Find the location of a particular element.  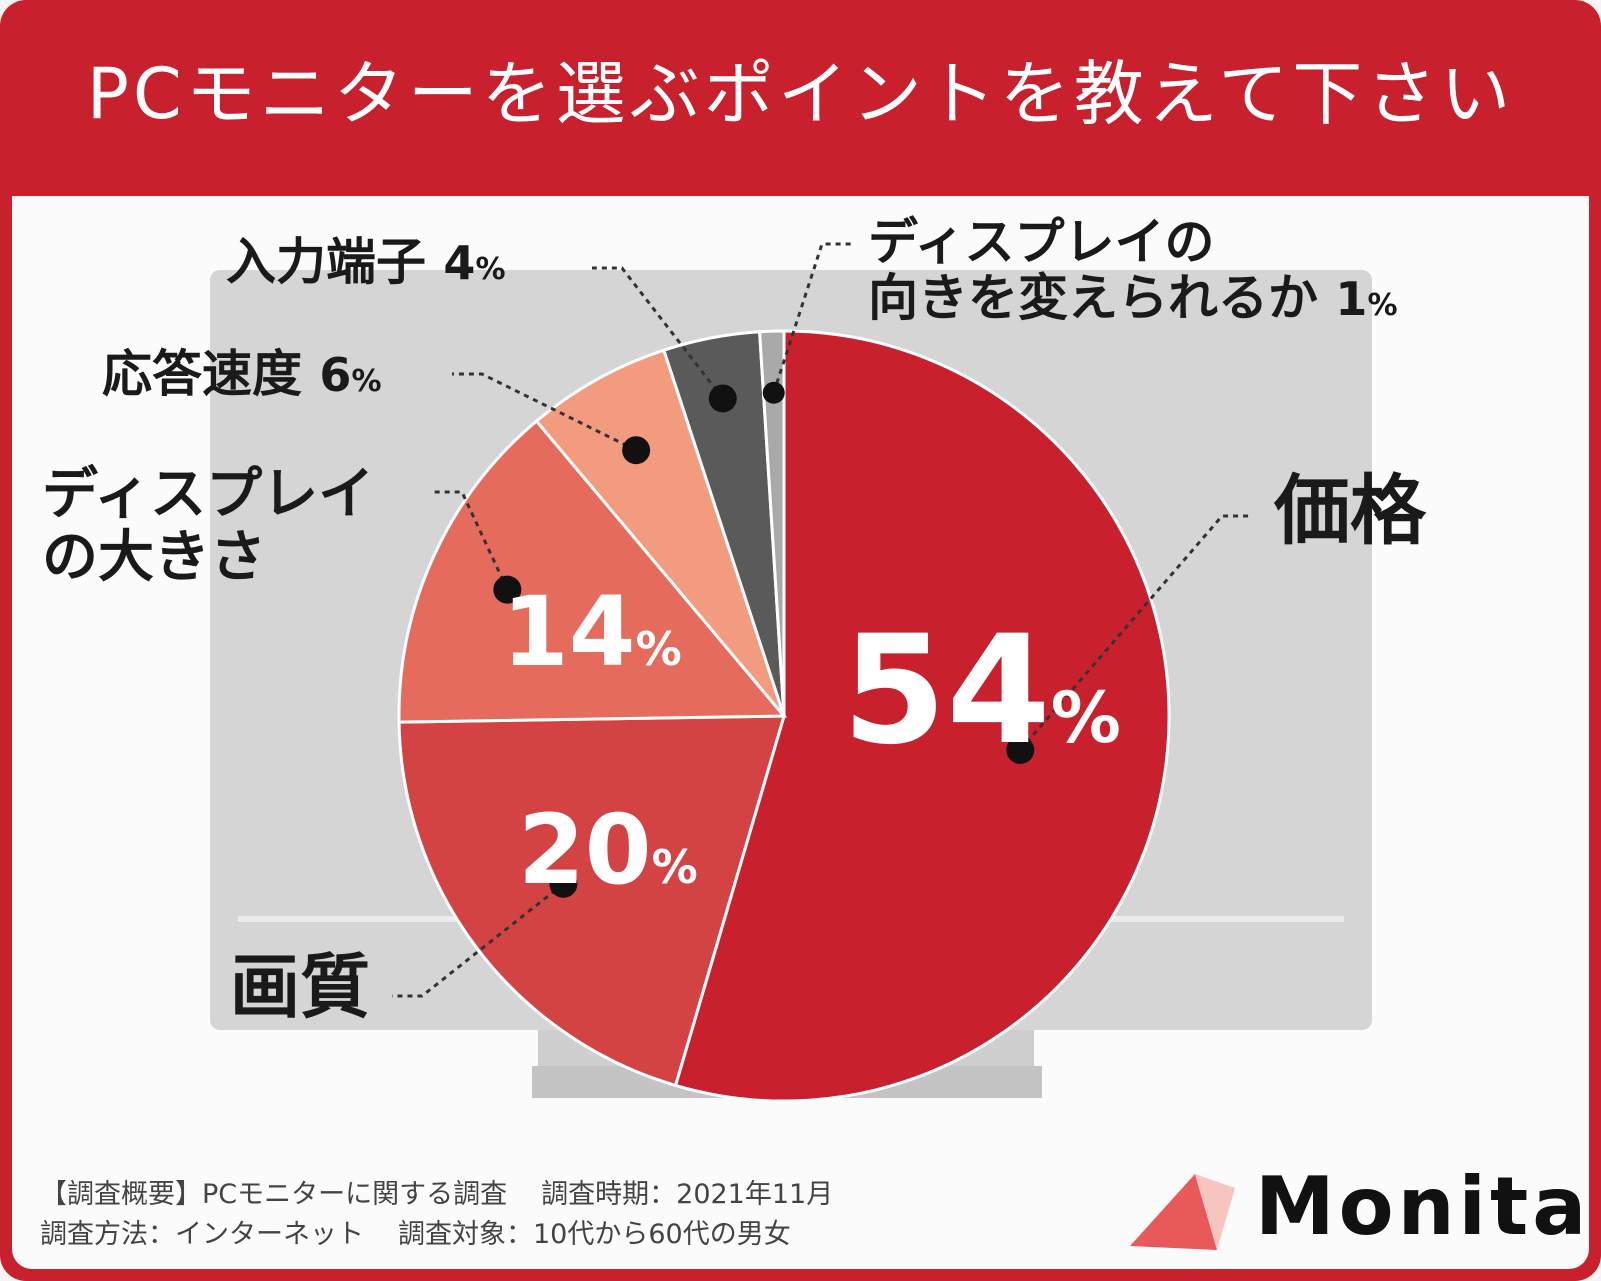

pie-slice-size is located at coordinates (592, 571).